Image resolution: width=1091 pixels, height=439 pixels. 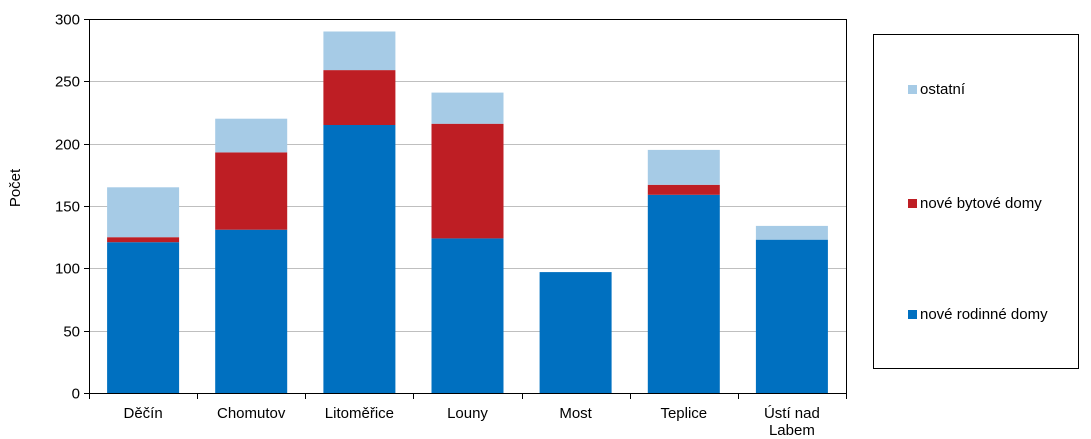 I want to click on legend-label-nove-rodinne-domy: nové rodinné domy, so click(x=984, y=314).